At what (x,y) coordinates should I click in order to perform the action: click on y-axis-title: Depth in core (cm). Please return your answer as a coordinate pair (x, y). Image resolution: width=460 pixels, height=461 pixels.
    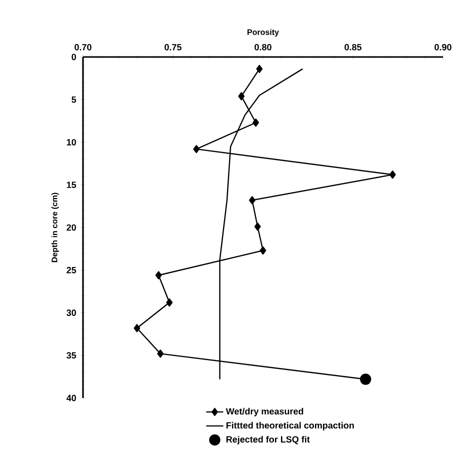
    Looking at the image, I should click on (55, 227).